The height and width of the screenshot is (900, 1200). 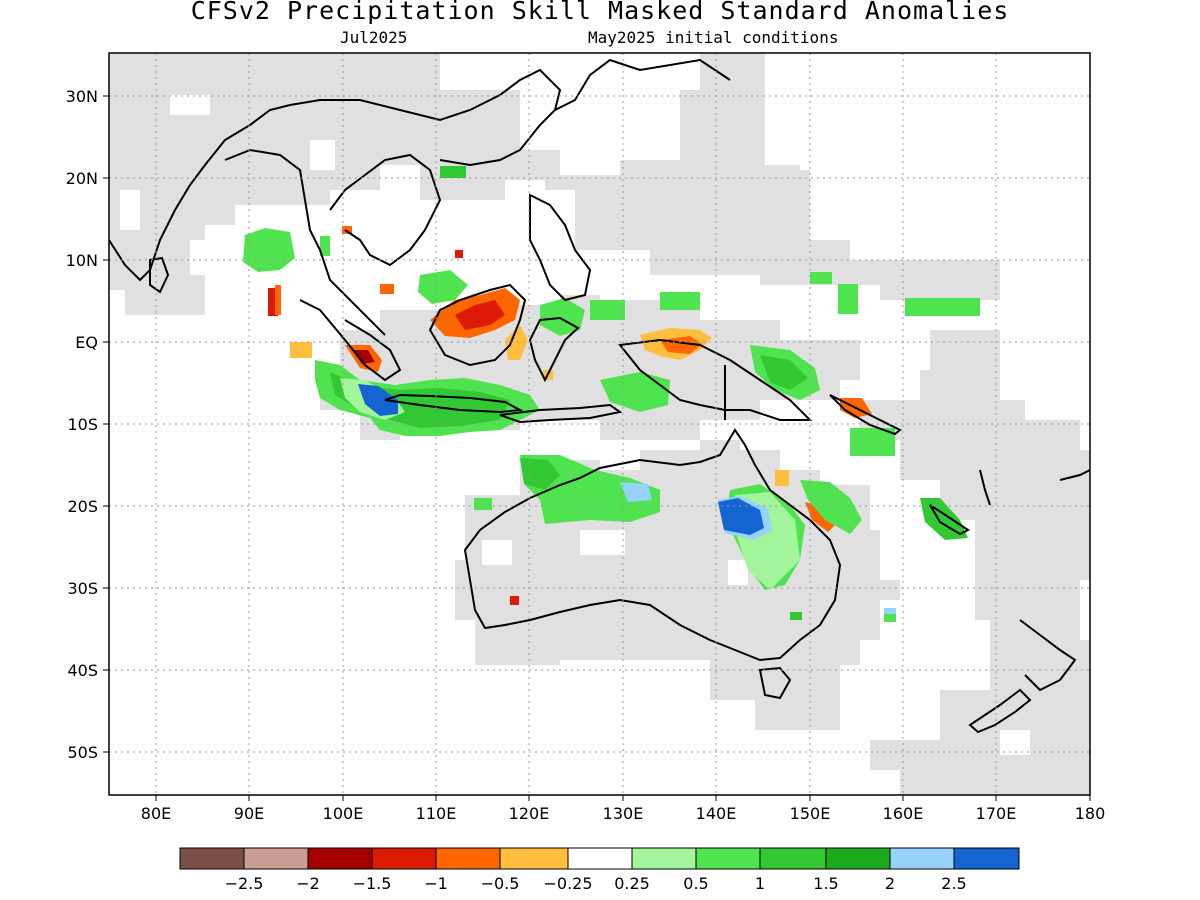 I want to click on dry-thailand, so click(x=347, y=230).